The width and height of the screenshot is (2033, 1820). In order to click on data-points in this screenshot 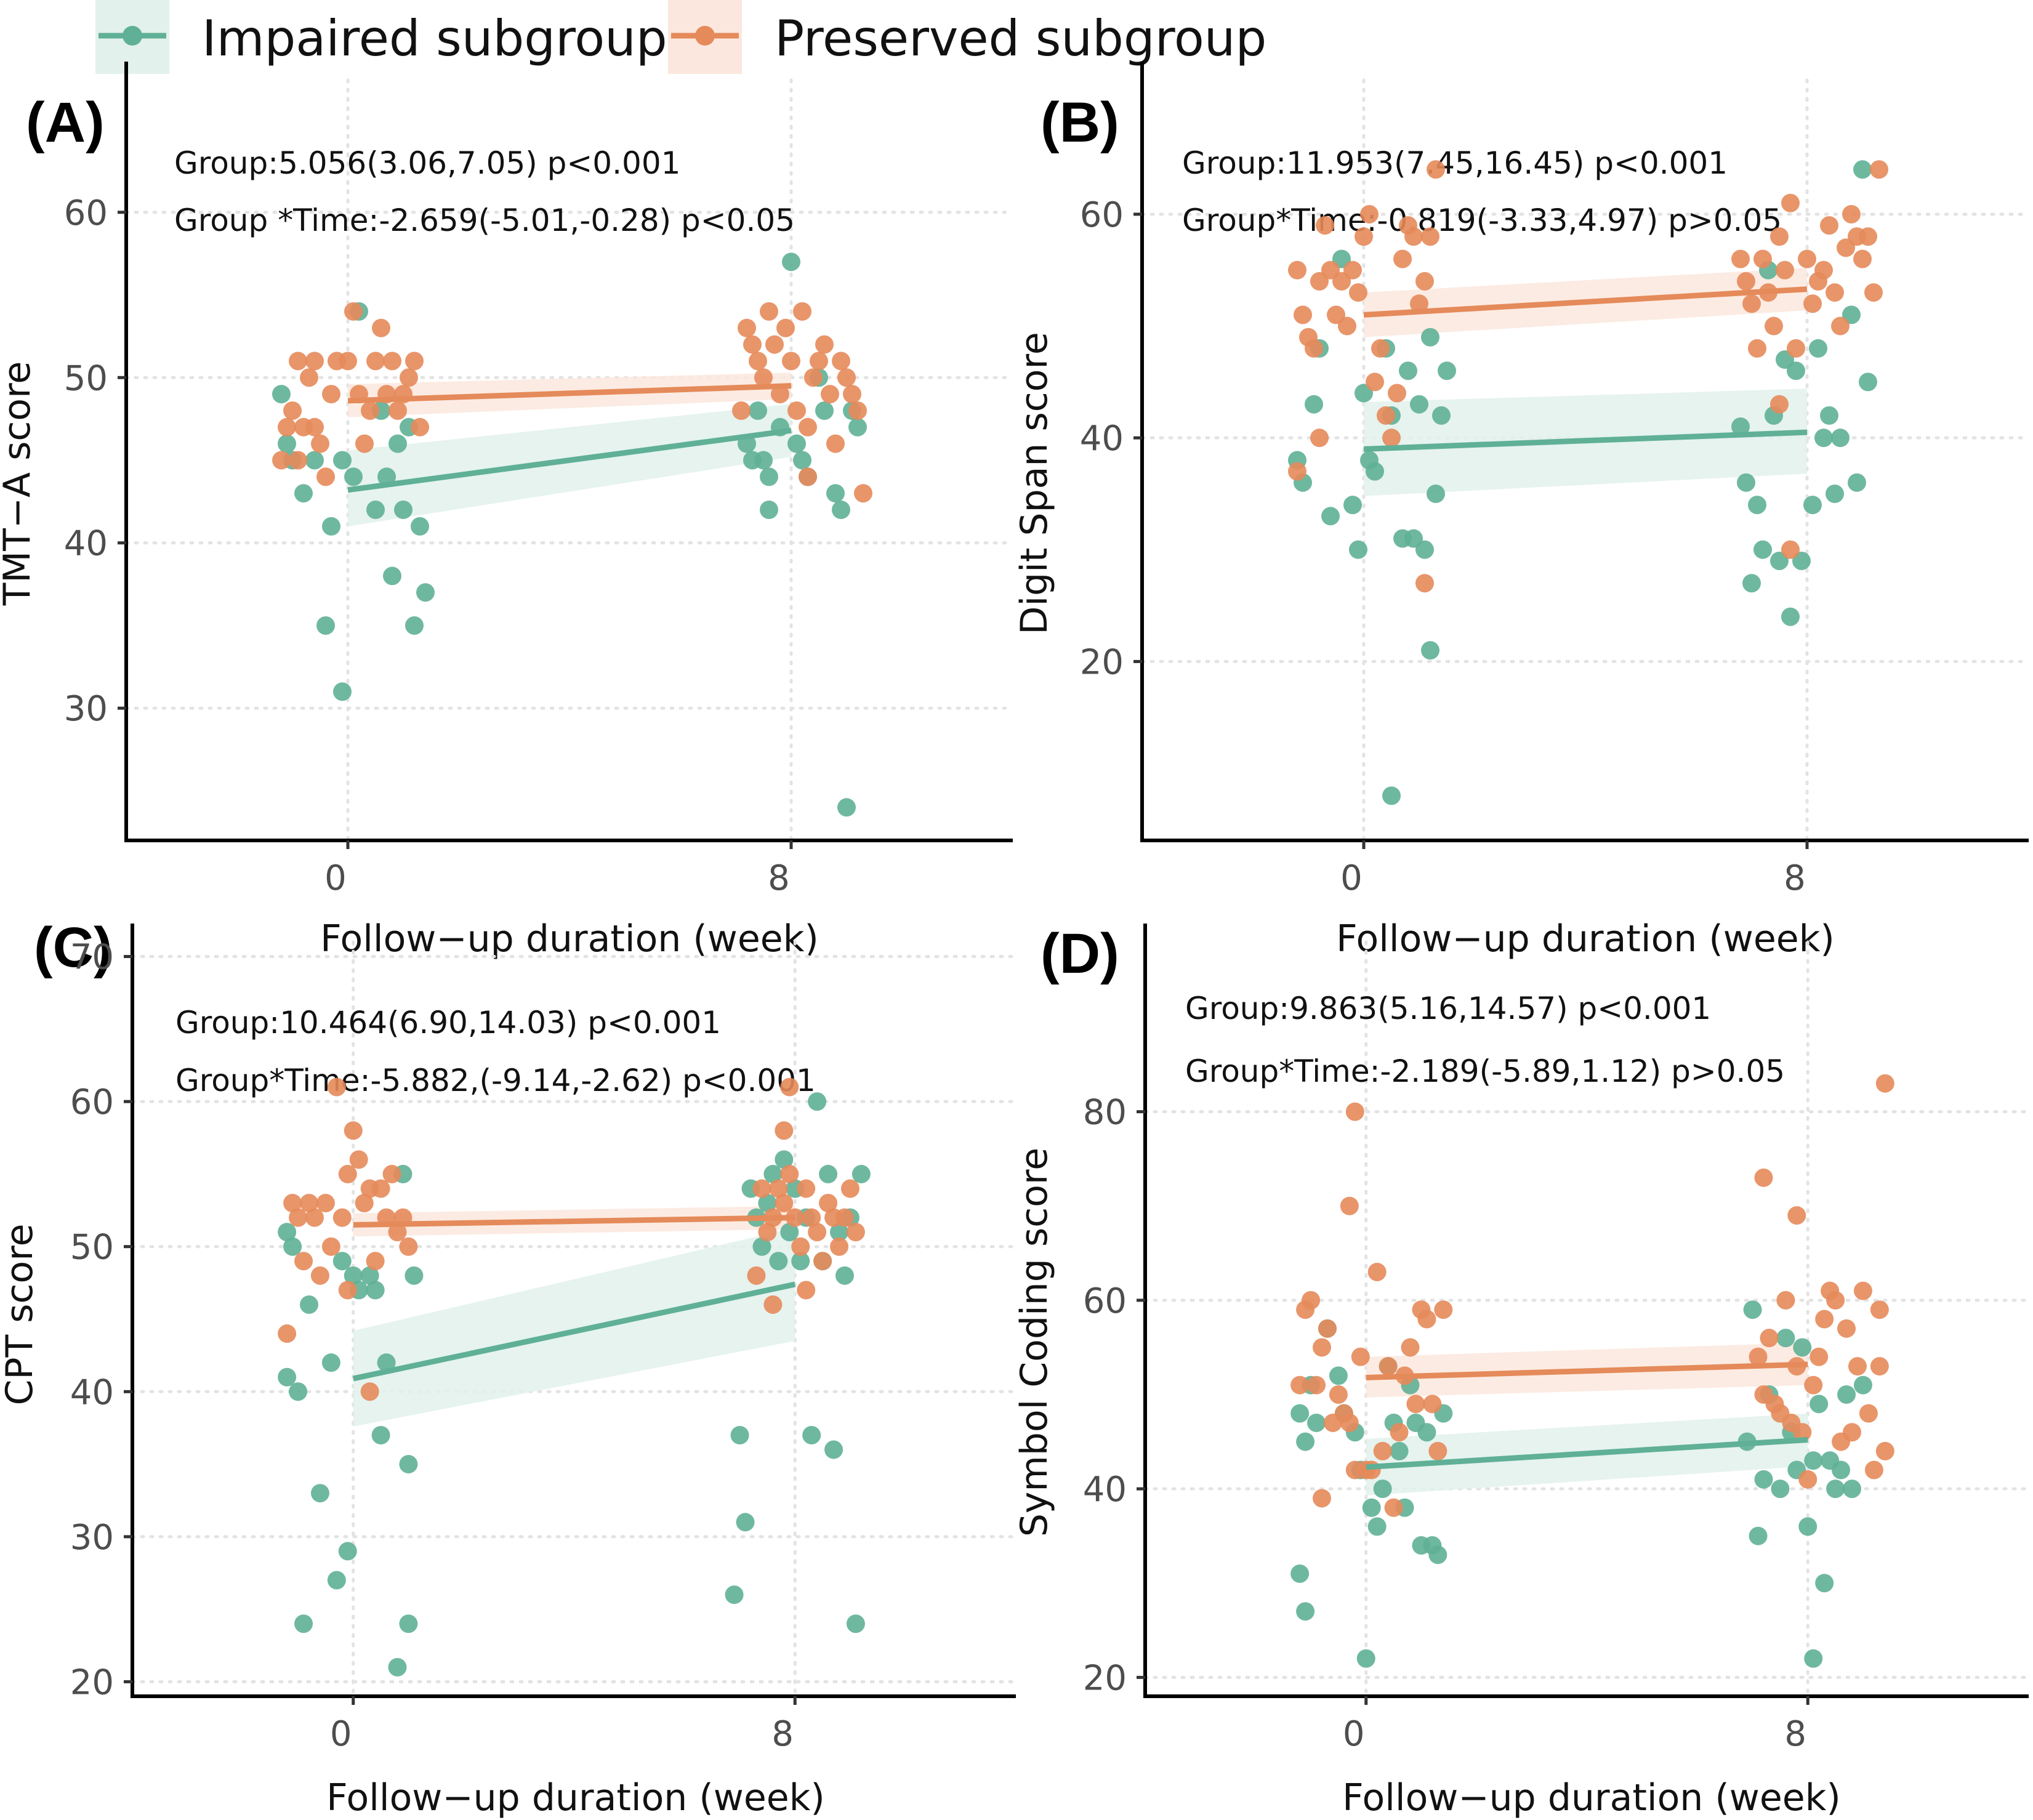, I will do `click(1592, 1371)`.